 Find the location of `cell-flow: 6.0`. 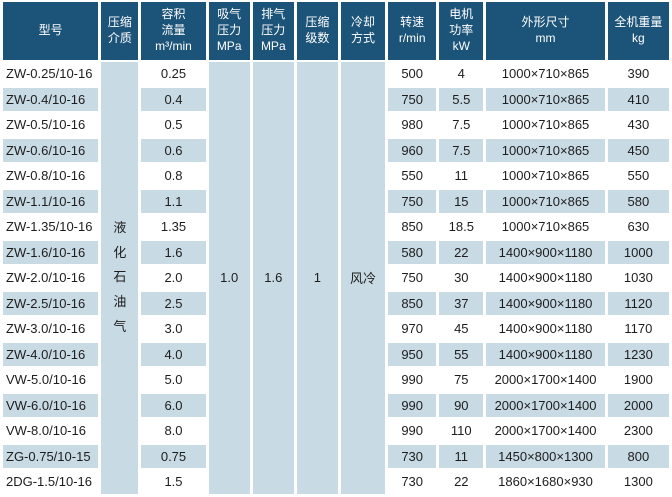

cell-flow: 6.0 is located at coordinates (173, 405).